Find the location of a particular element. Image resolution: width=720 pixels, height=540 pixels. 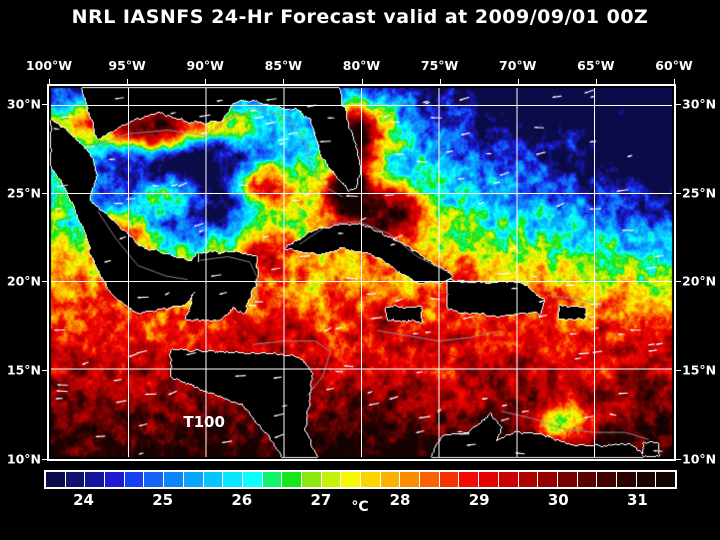

colorbar-tick-label: 26 is located at coordinates (242, 500).